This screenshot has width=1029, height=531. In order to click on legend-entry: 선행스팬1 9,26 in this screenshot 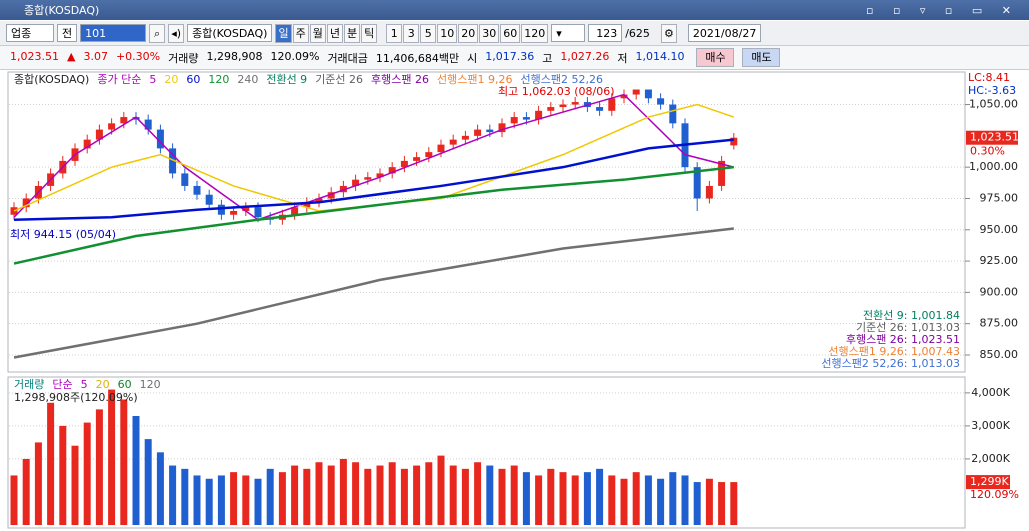, I will do `click(474, 79)`.